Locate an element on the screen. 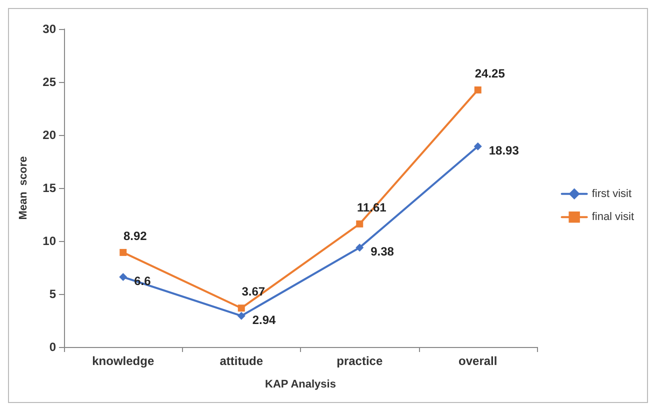  x-tick-label: knowledge is located at coordinates (123, 361).